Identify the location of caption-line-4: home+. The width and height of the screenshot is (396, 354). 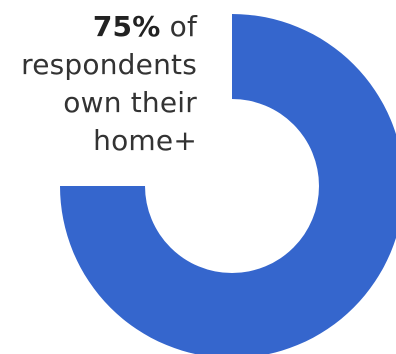
(145, 140).